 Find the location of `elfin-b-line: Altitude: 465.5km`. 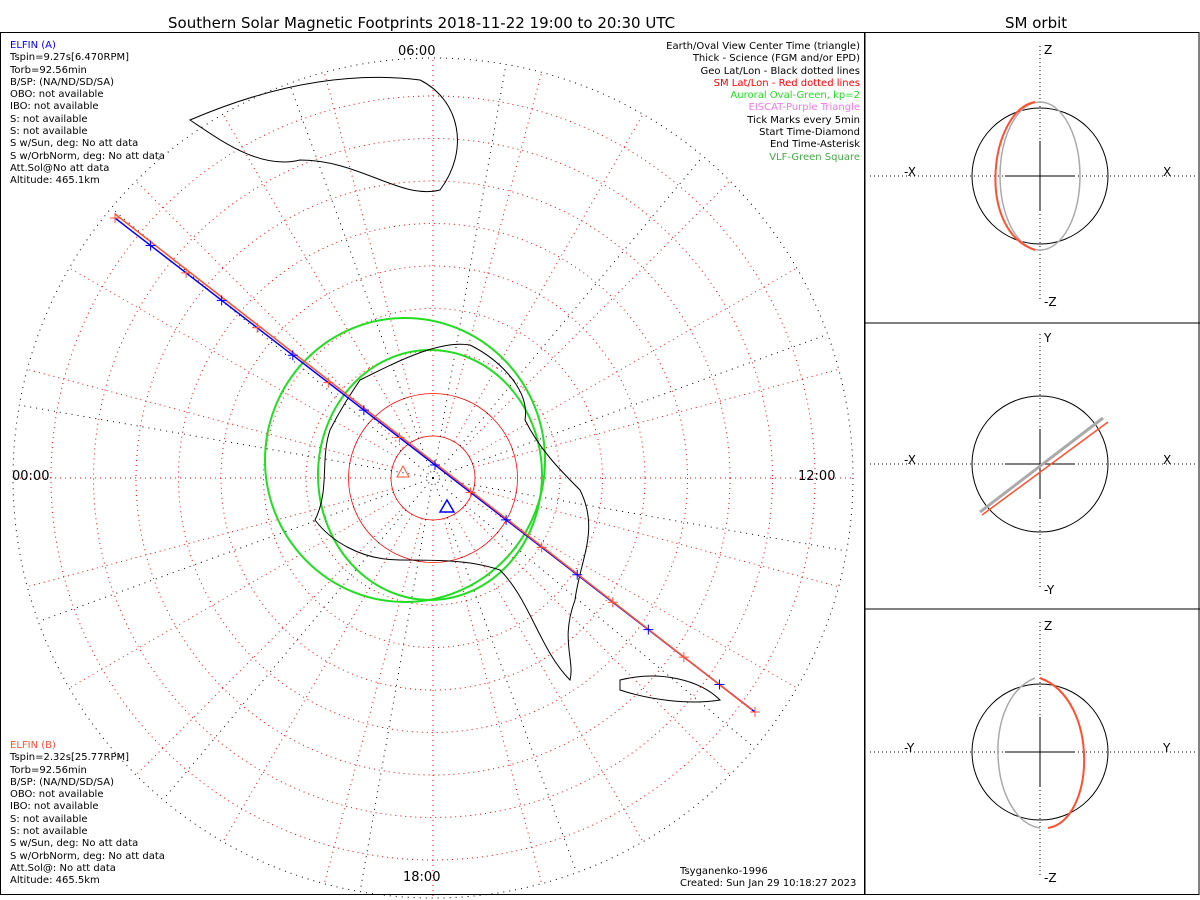

elfin-b-line: Altitude: 465.5km is located at coordinates (55, 881).